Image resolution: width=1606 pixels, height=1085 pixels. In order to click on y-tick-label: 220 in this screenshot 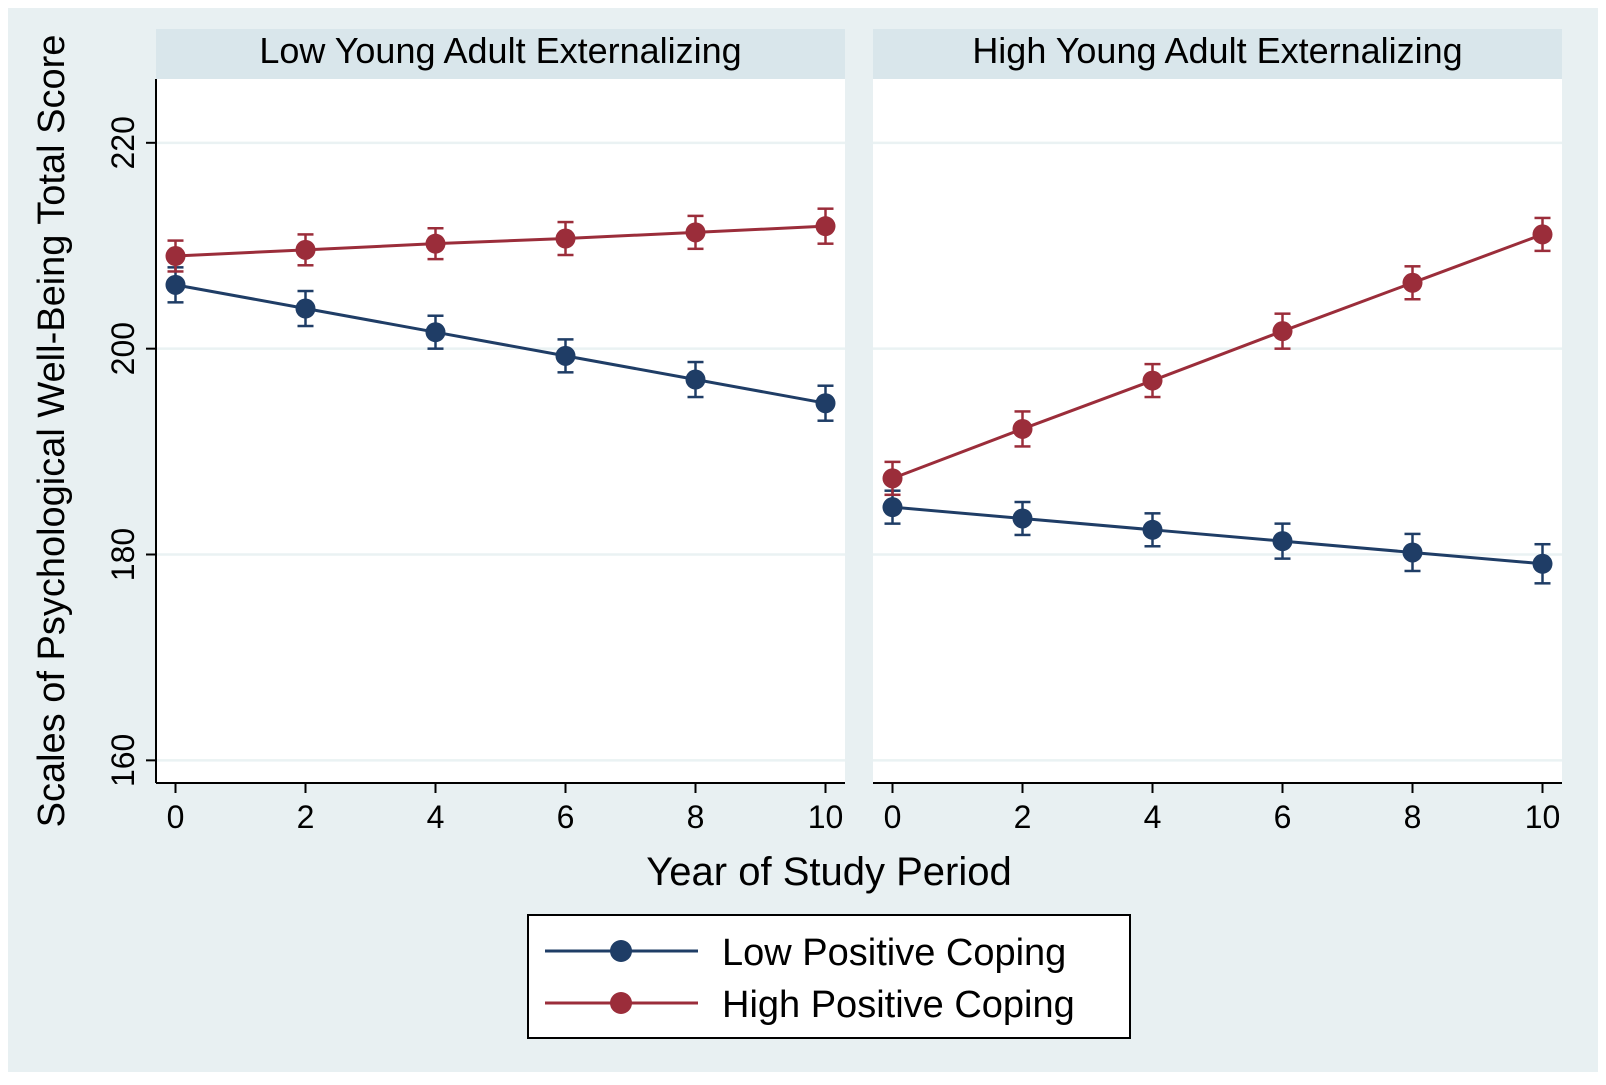, I will do `click(123, 142)`.